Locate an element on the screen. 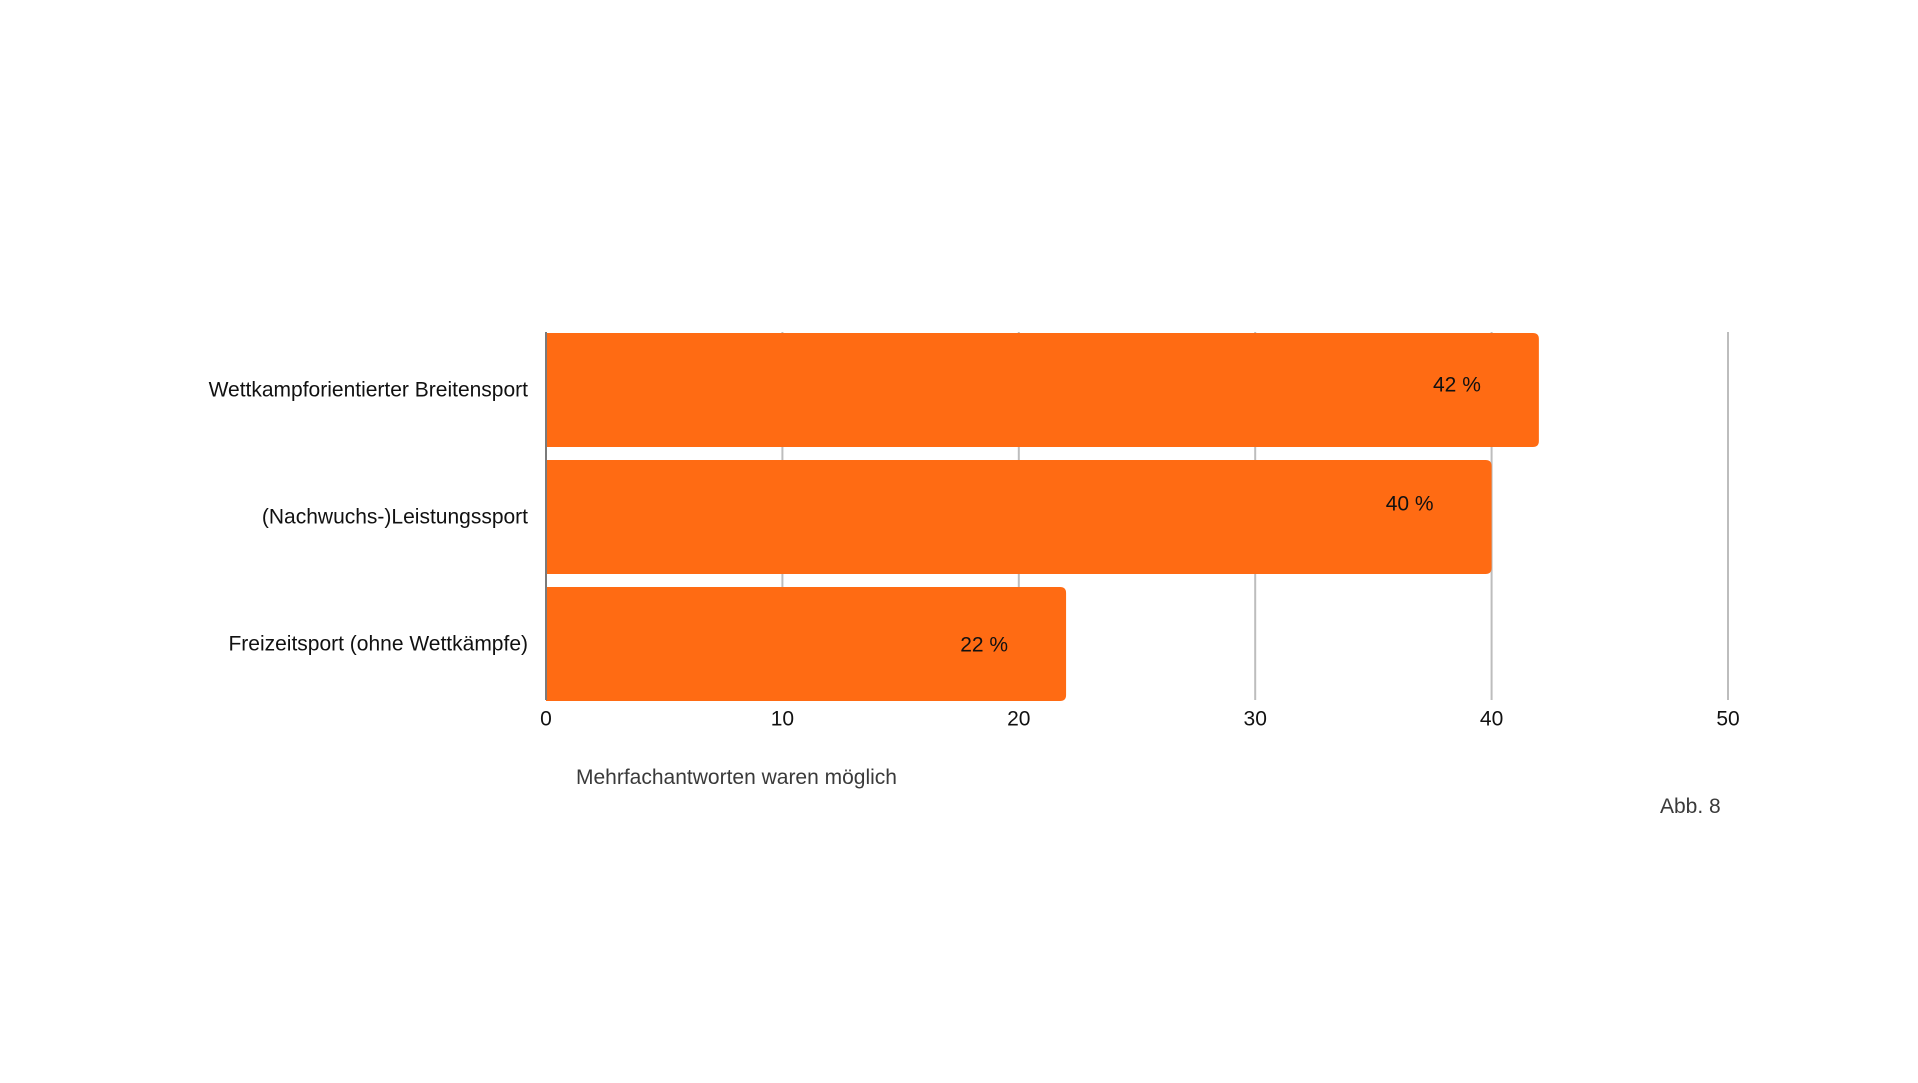 The width and height of the screenshot is (1918, 1083). x-tick-label-0: 0 is located at coordinates (546, 719).